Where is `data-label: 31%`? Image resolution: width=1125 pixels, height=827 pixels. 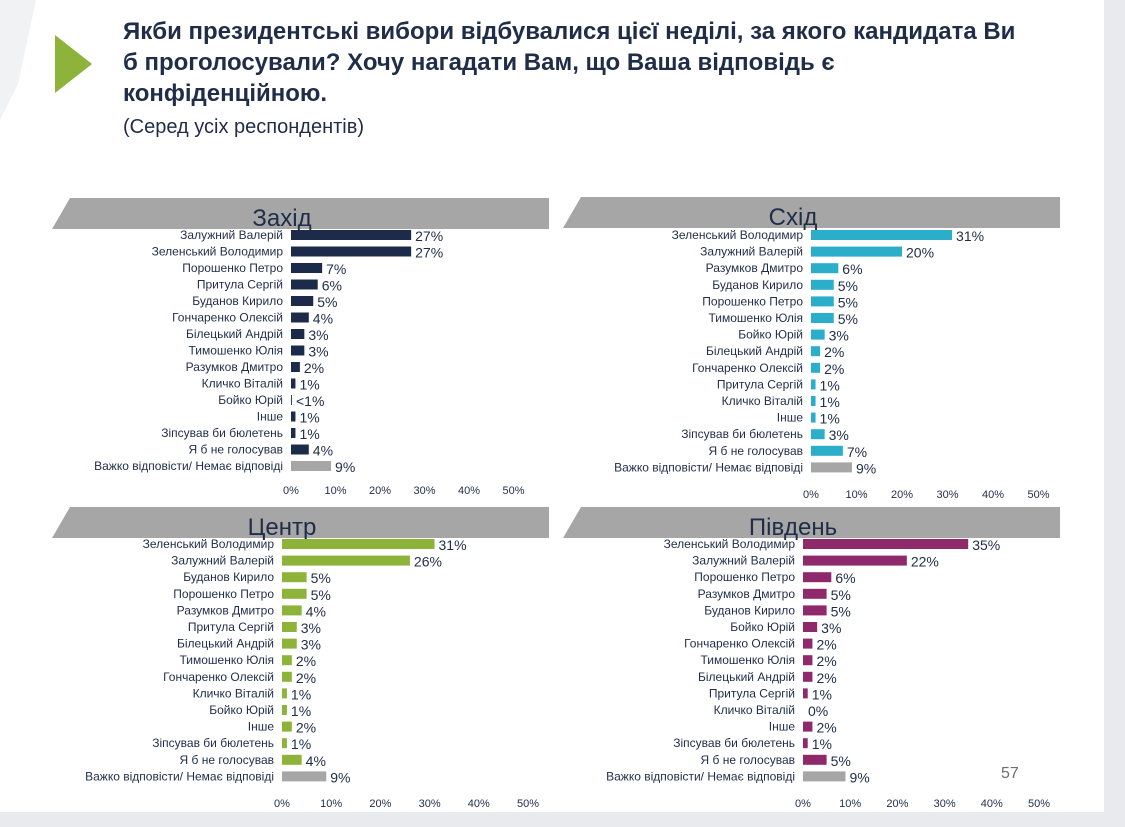
data-label: 31% is located at coordinates (453, 545).